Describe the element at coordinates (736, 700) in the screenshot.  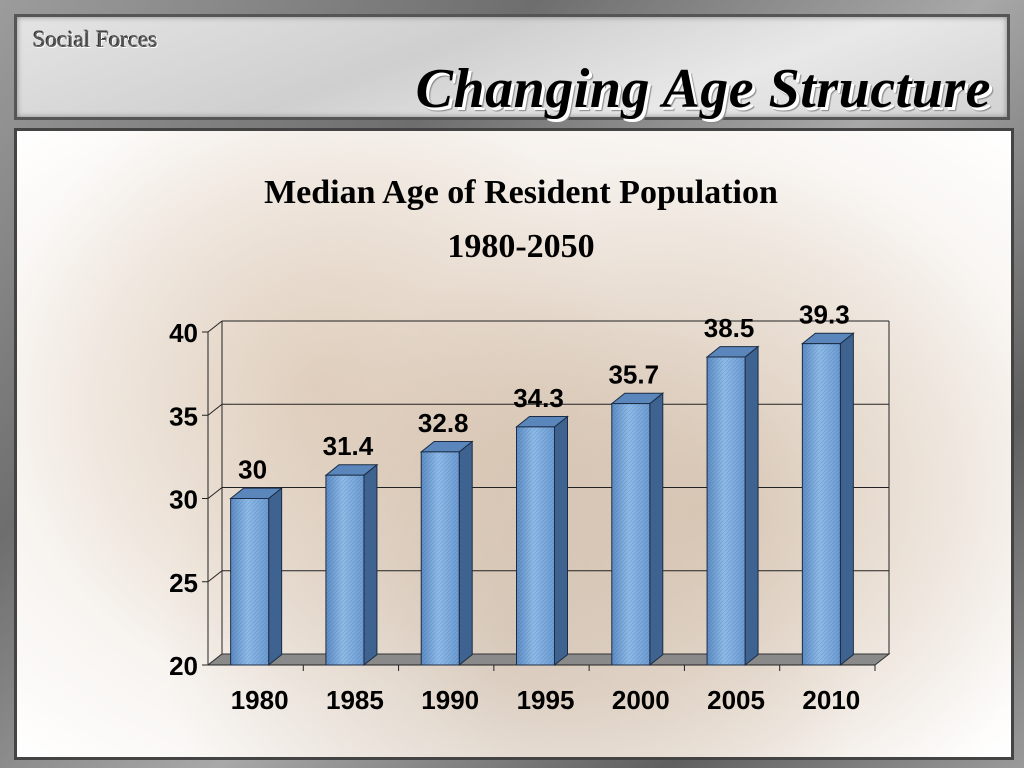
I see `x-tick-label: 2005` at that location.